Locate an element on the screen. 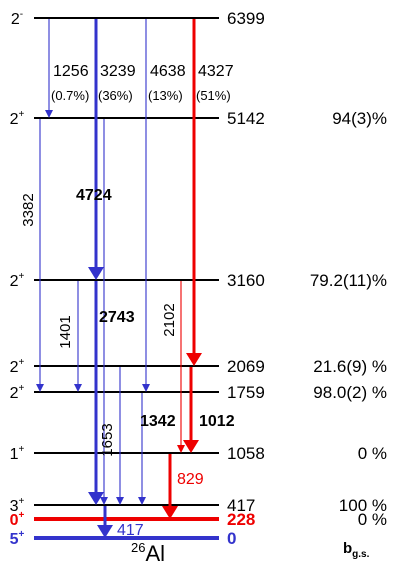 Image resolution: width=393 pixels, height=571 pixels. ground-state-branching-header: bg.s. is located at coordinates (356, 550).